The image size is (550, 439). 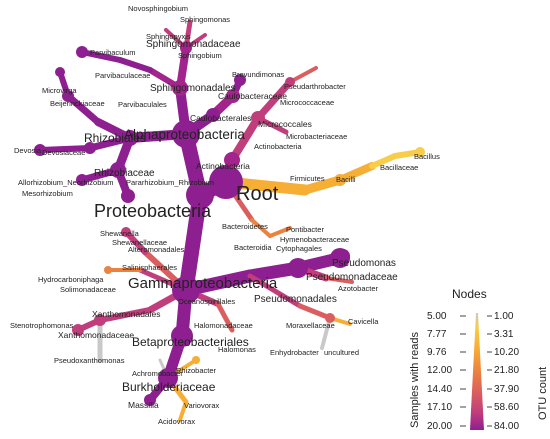 What do you see at coordinates (506, 352) in the screenshot?
I see `right-tick: 10.20` at bounding box center [506, 352].